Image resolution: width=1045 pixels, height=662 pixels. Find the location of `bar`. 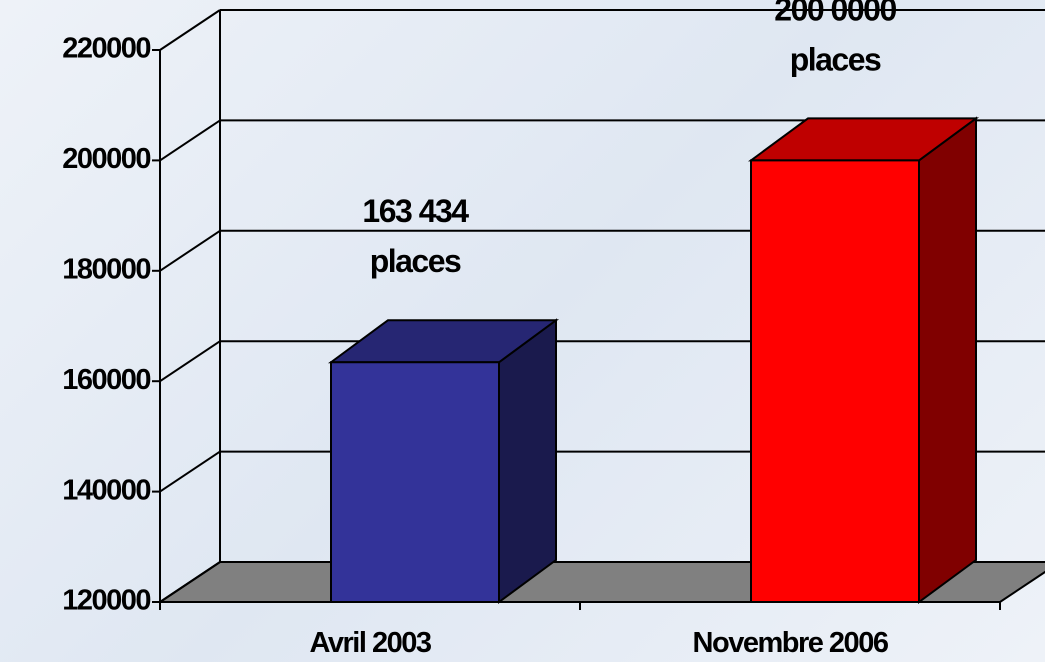

bar is located at coordinates (443, 461).